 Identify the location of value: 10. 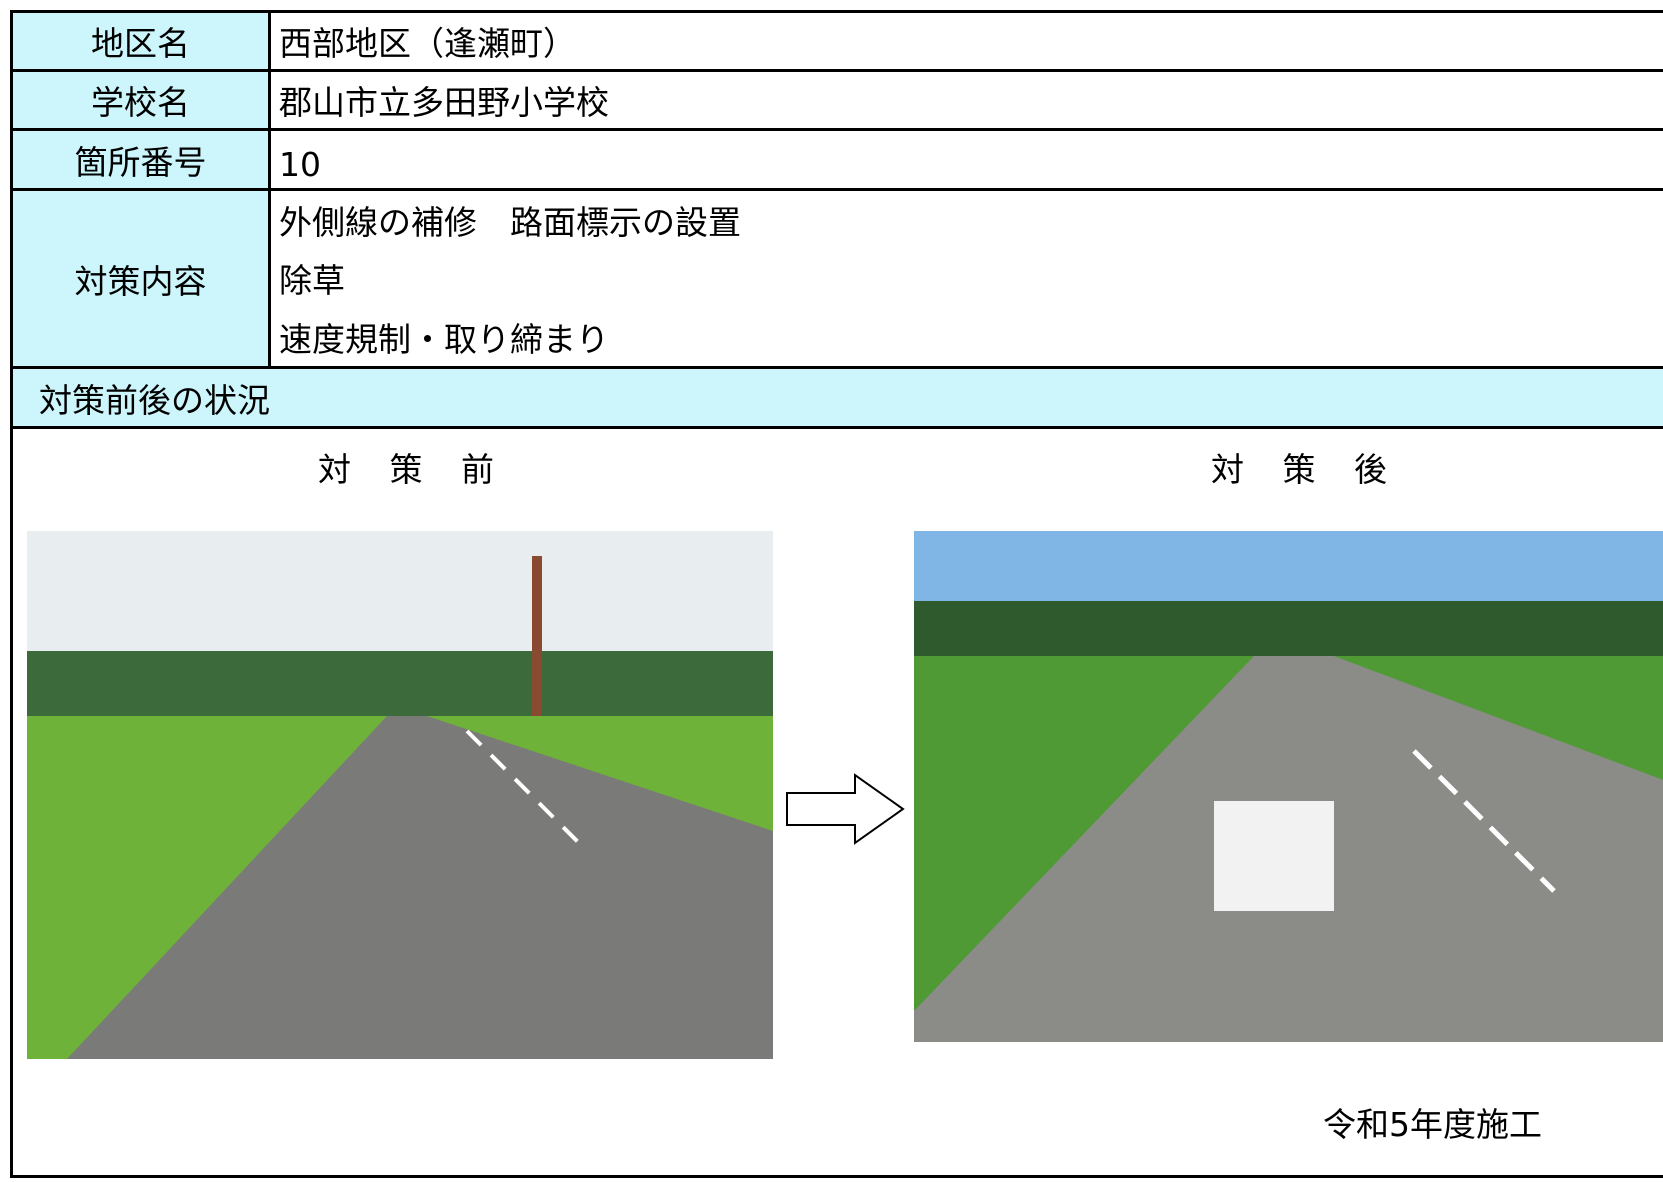
(300, 164).